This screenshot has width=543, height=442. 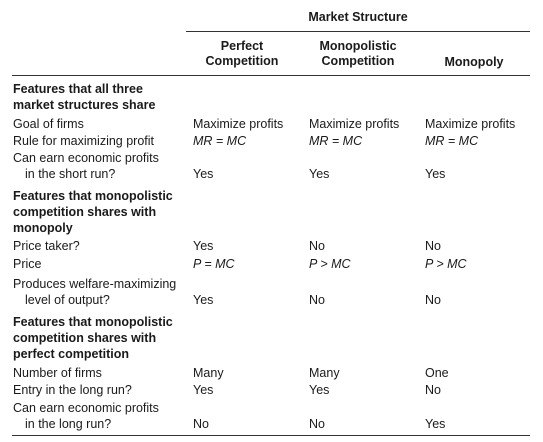 I want to click on row-label-rule-for-maximizing-profit: Rule for maximizing profit, so click(x=84, y=141).